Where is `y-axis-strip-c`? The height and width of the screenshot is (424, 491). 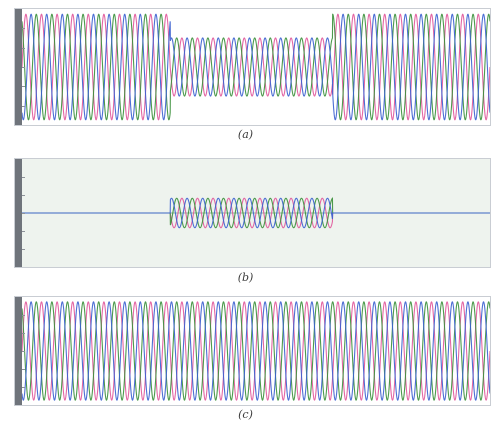 y-axis-strip-c is located at coordinates (18, 351).